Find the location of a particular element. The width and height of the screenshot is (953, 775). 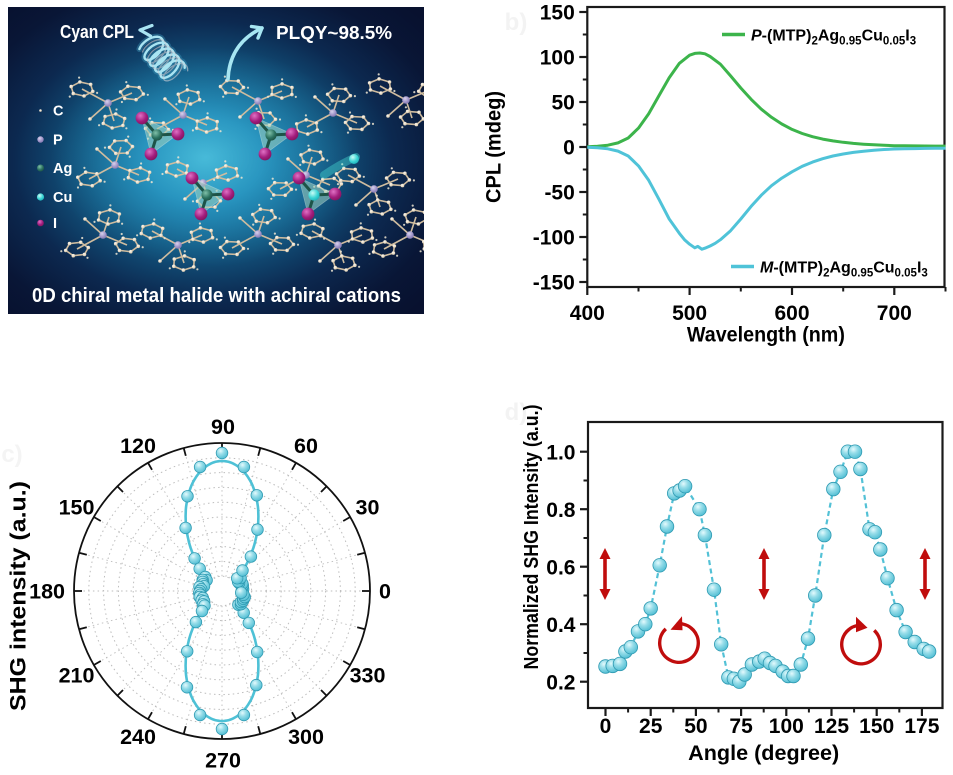

svg-text: b) is located at coordinates (516, 22).